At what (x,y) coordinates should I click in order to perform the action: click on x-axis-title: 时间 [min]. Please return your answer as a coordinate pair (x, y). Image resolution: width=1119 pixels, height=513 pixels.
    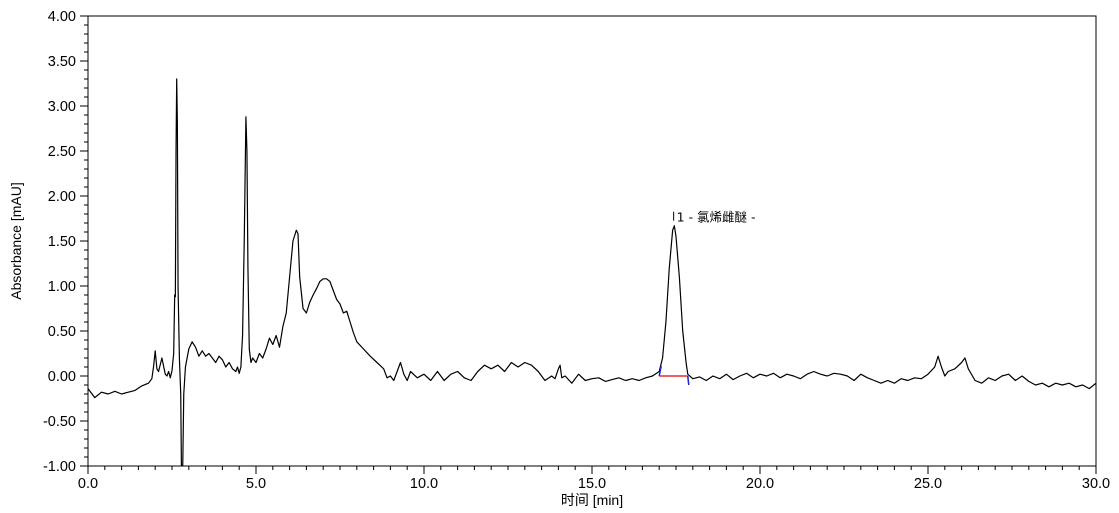
    Looking at the image, I should click on (592, 500).